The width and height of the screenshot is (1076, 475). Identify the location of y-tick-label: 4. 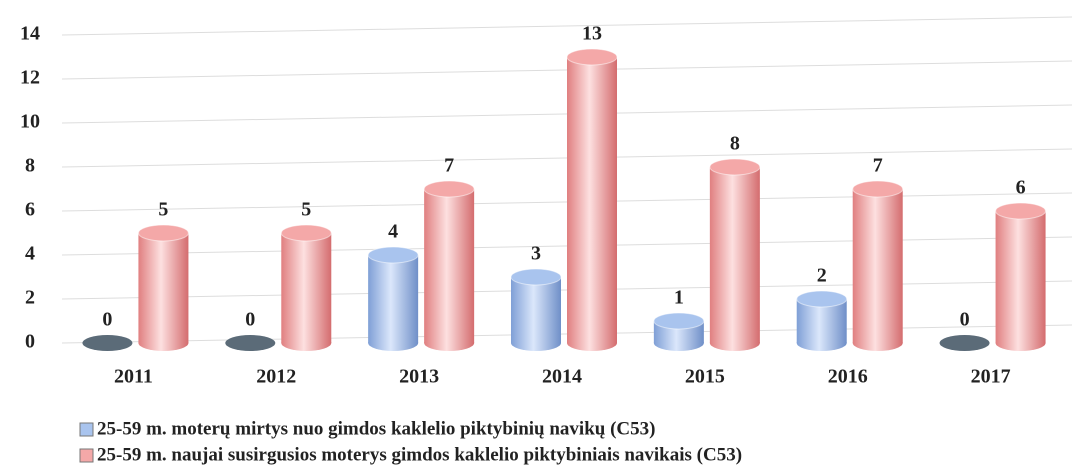
(30, 254).